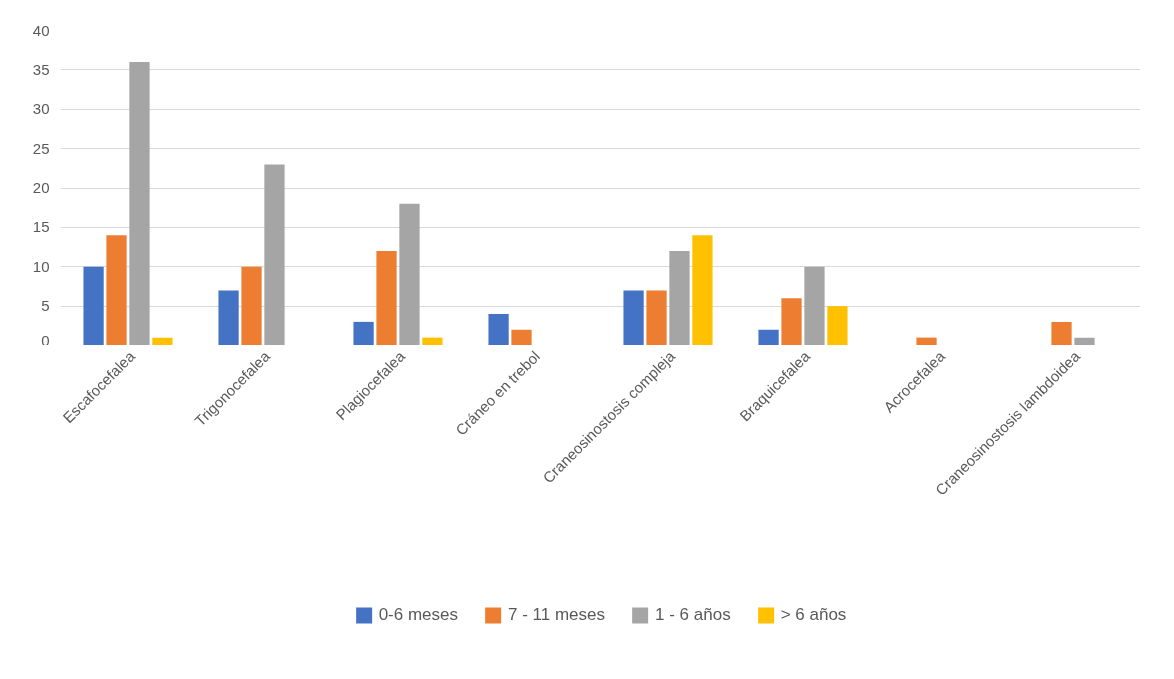 The width and height of the screenshot is (1174, 679). What do you see at coordinates (41, 69) in the screenshot?
I see `y-tick-label: 35` at bounding box center [41, 69].